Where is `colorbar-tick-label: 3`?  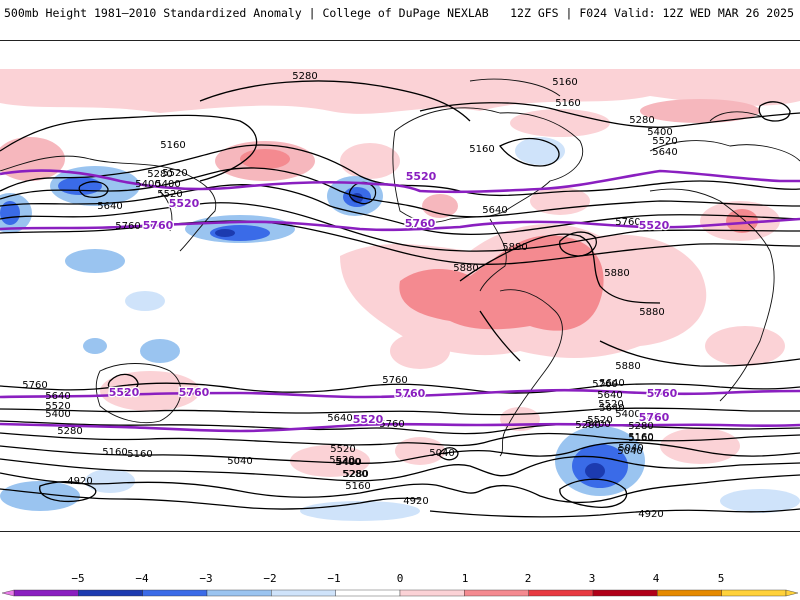 colorbar-tick-label: 3 is located at coordinates (592, 578).